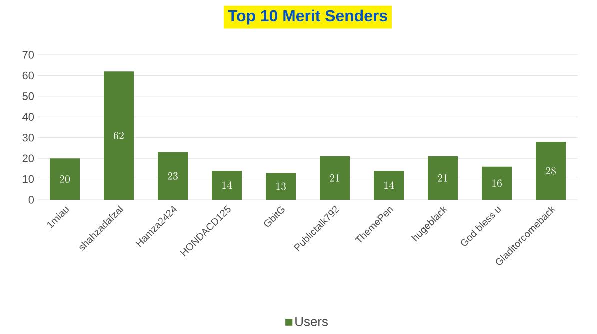 The width and height of the screenshot is (597, 334). What do you see at coordinates (28, 158) in the screenshot?
I see `y-tick-label: 20` at bounding box center [28, 158].